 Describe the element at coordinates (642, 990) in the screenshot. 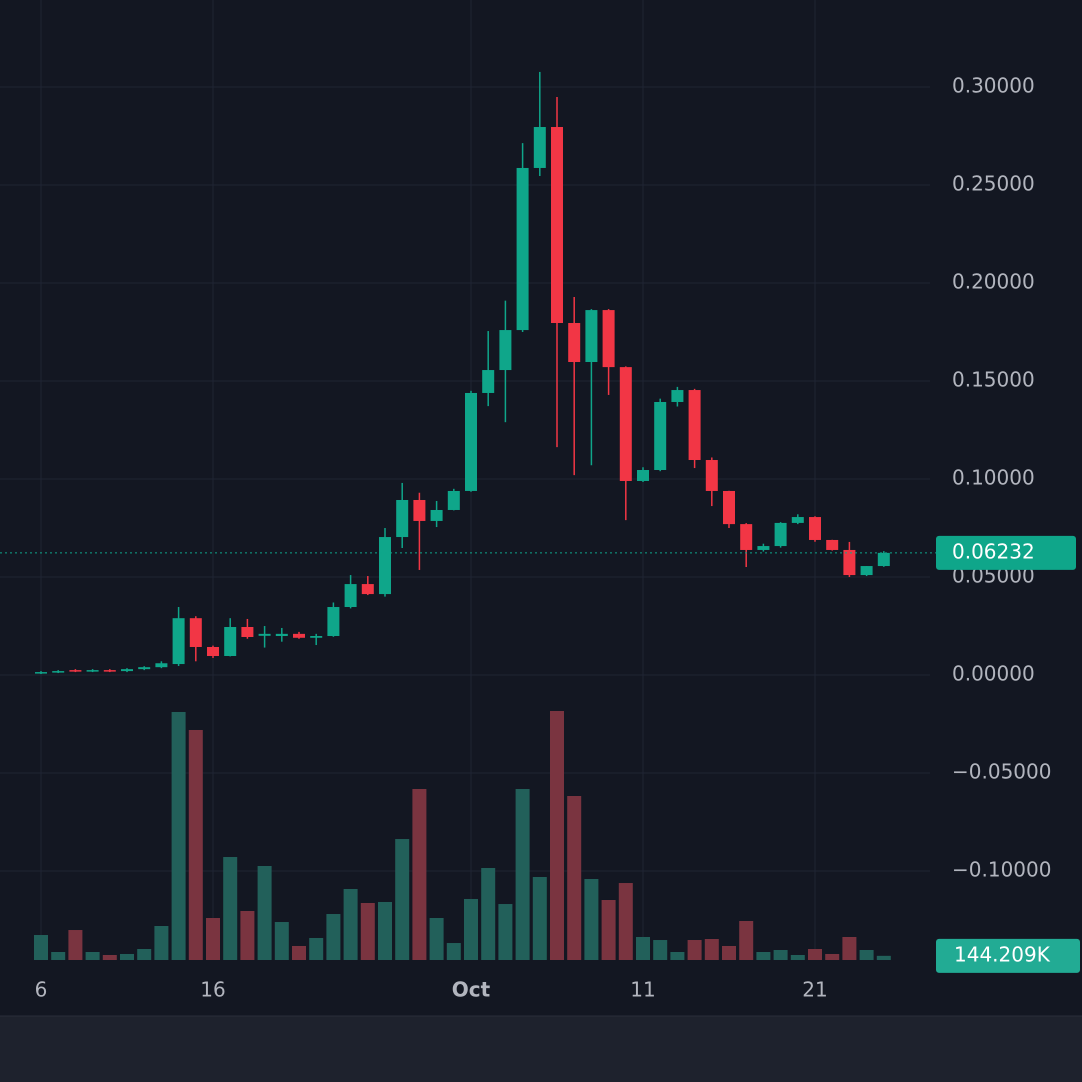

I see `x-tick-label: 11` at that location.